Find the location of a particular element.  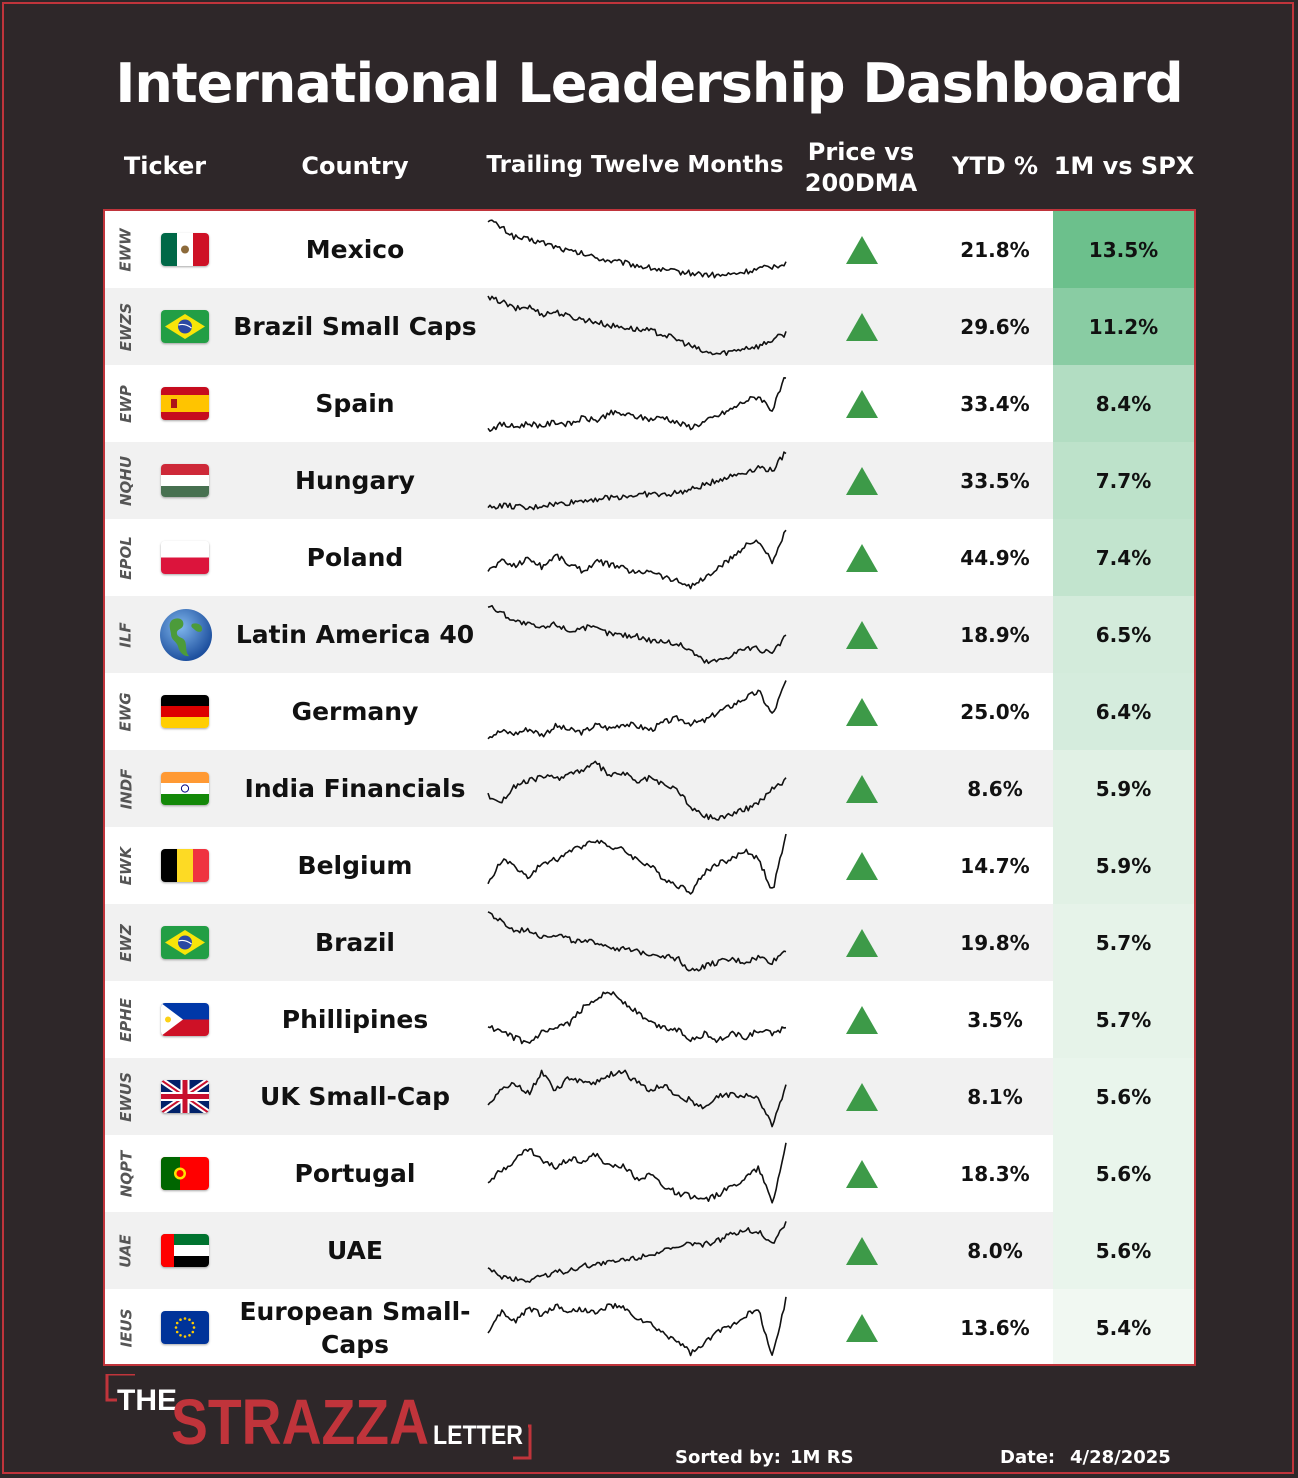

logo-strazza: STRAZZA is located at coordinates (300, 1422).